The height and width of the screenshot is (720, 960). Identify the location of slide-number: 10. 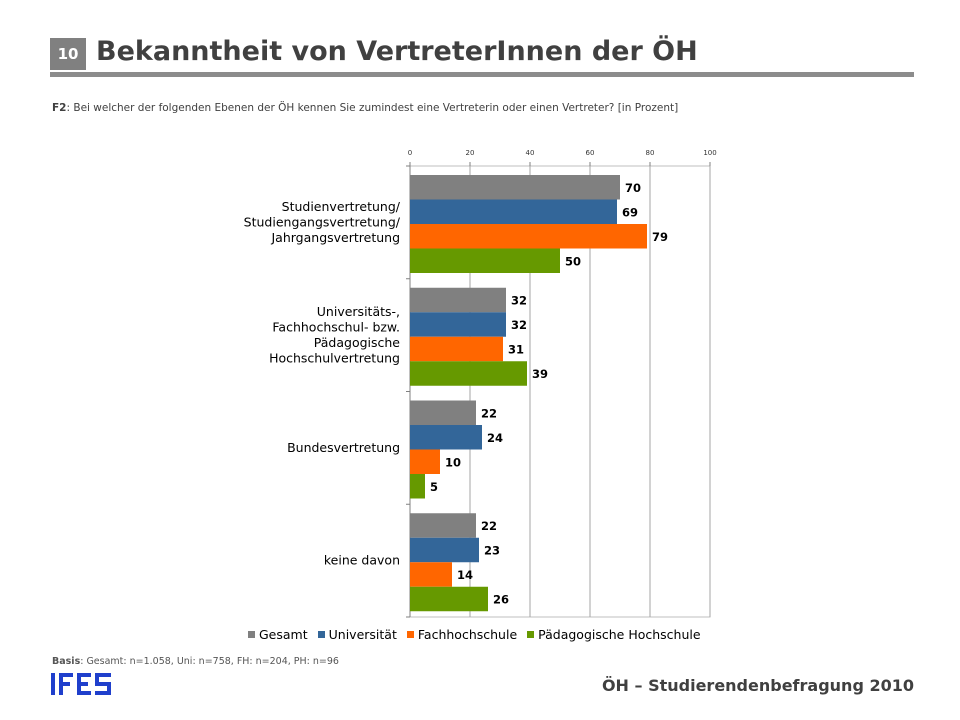
(68, 54).